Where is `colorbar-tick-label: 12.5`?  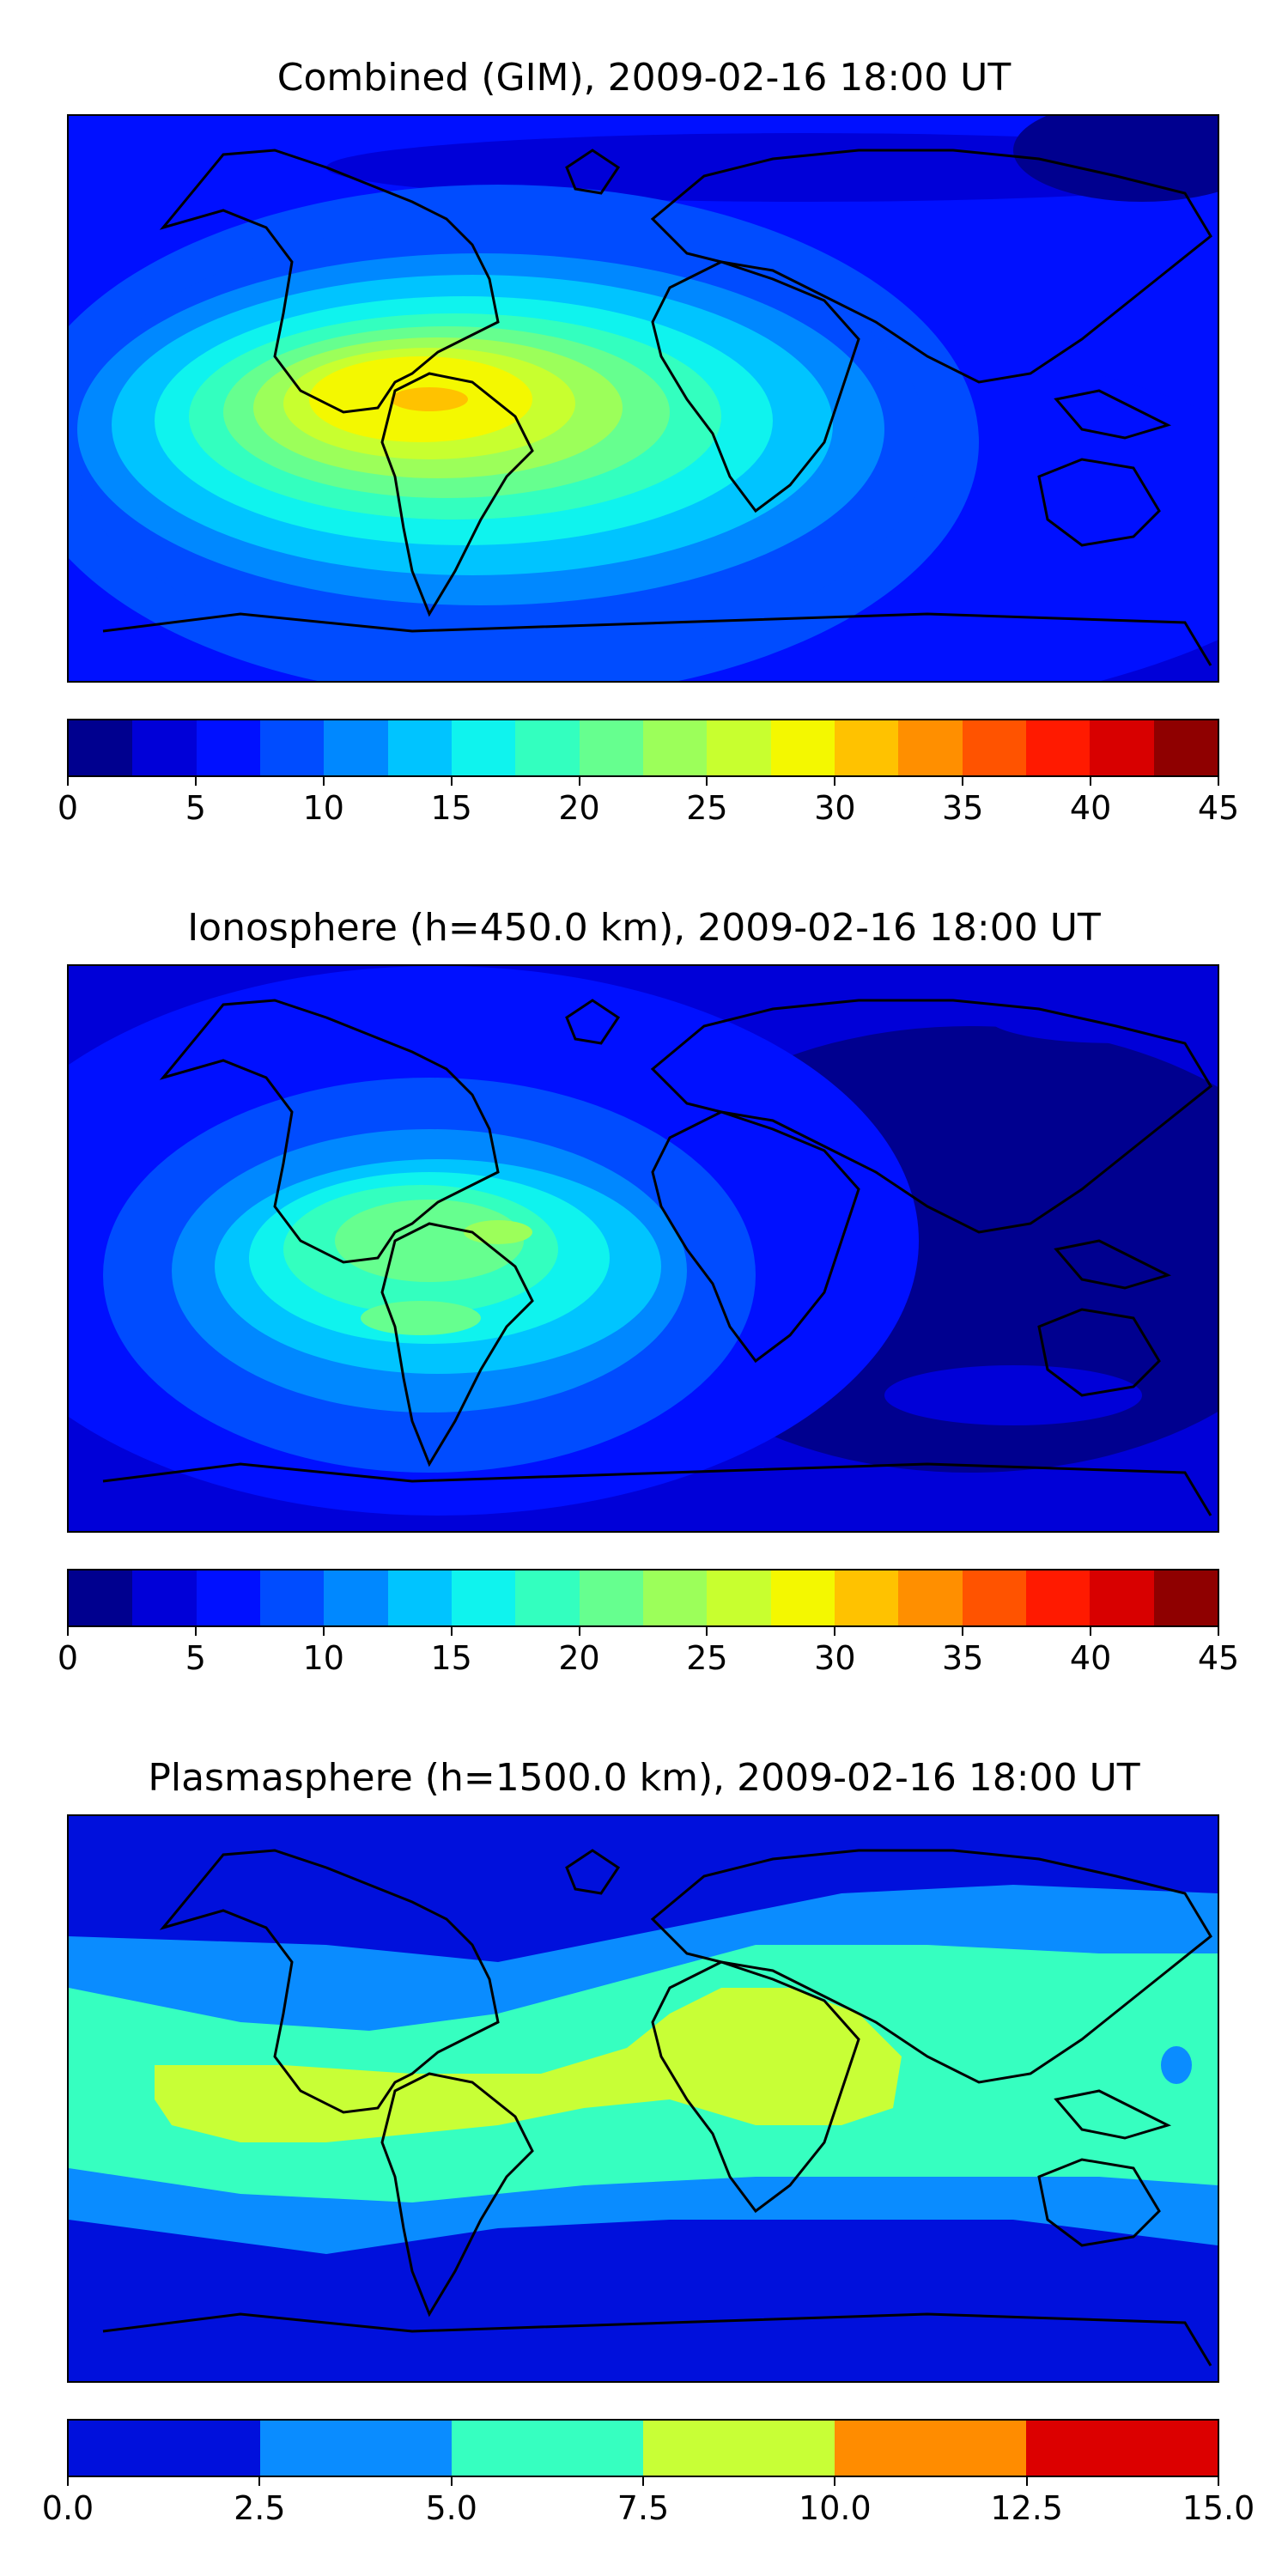 colorbar-tick-label: 12.5 is located at coordinates (1027, 2508).